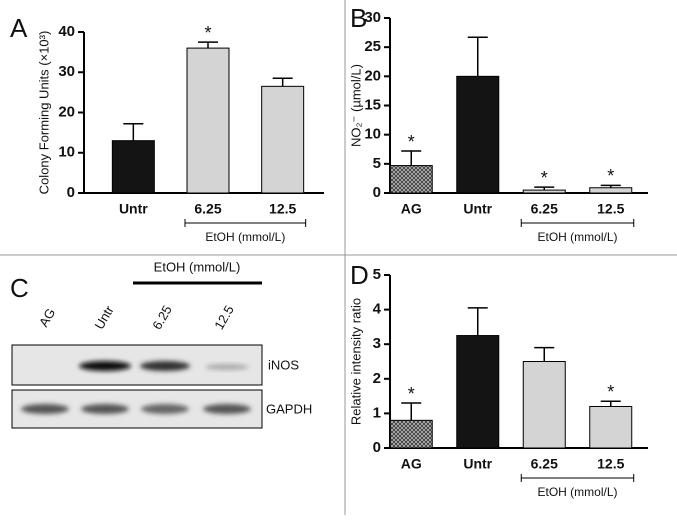 The image size is (677, 520). Describe the element at coordinates (162, 317) in the screenshot. I see `lane-label: 6.25` at that location.